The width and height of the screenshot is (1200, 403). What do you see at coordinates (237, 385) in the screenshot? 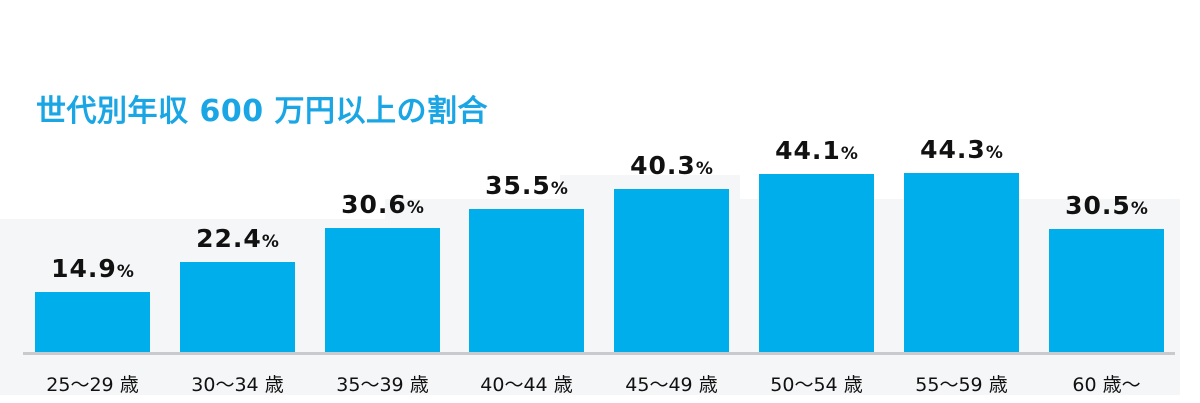
I see `x-axis-category-label: 30〜34 歳` at bounding box center [237, 385].